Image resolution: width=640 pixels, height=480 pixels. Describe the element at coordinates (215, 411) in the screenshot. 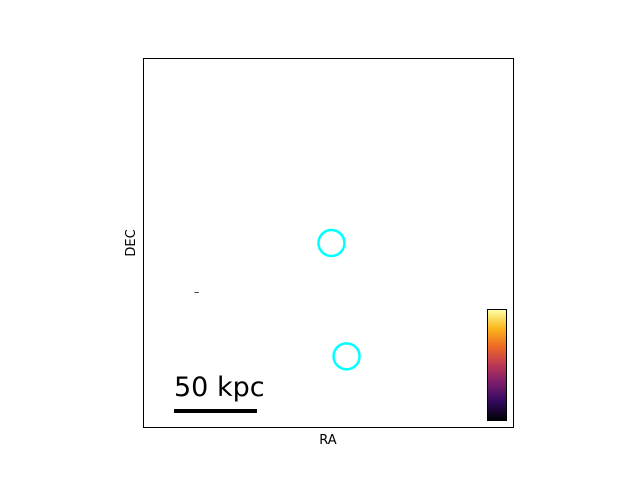

I see `scale-bar-line` at that location.